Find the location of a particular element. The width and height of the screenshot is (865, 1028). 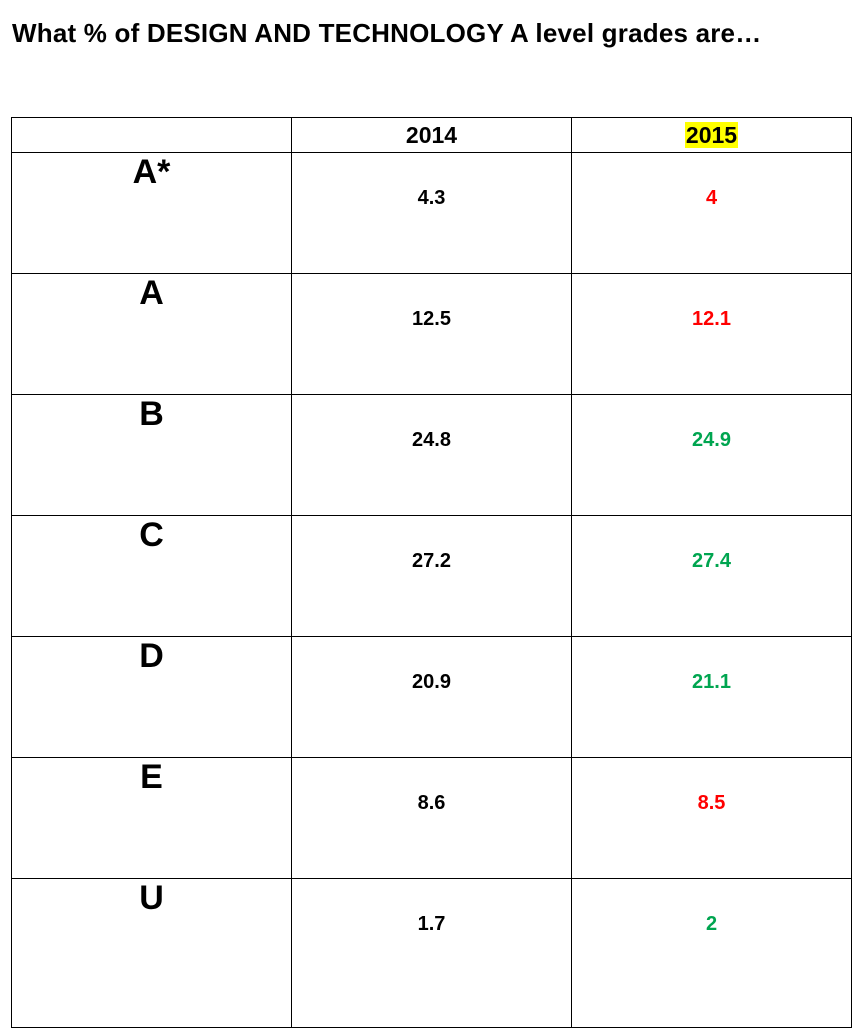

table-row: A 12.5 12.1 is located at coordinates (431, 334).